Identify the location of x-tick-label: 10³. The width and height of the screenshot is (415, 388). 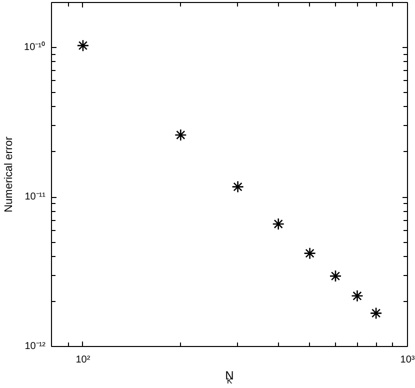
(407, 360).